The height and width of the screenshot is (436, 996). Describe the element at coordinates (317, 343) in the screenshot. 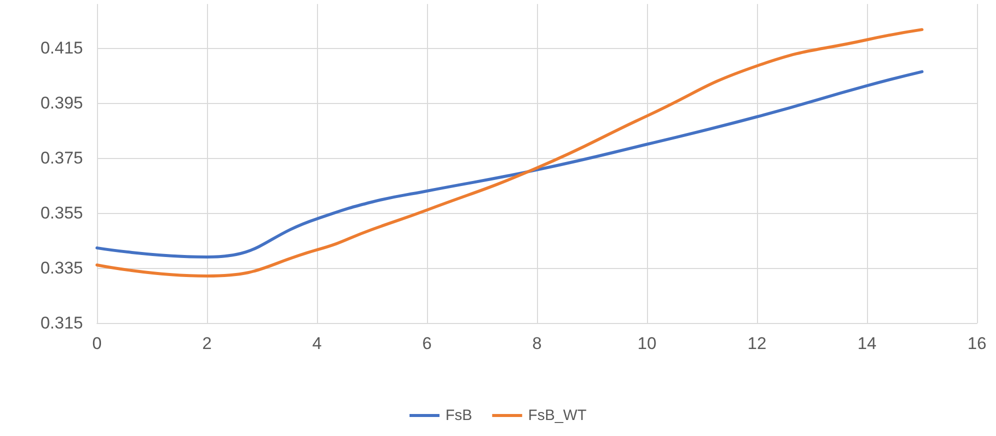

I see `x-tick-label: 4` at that location.